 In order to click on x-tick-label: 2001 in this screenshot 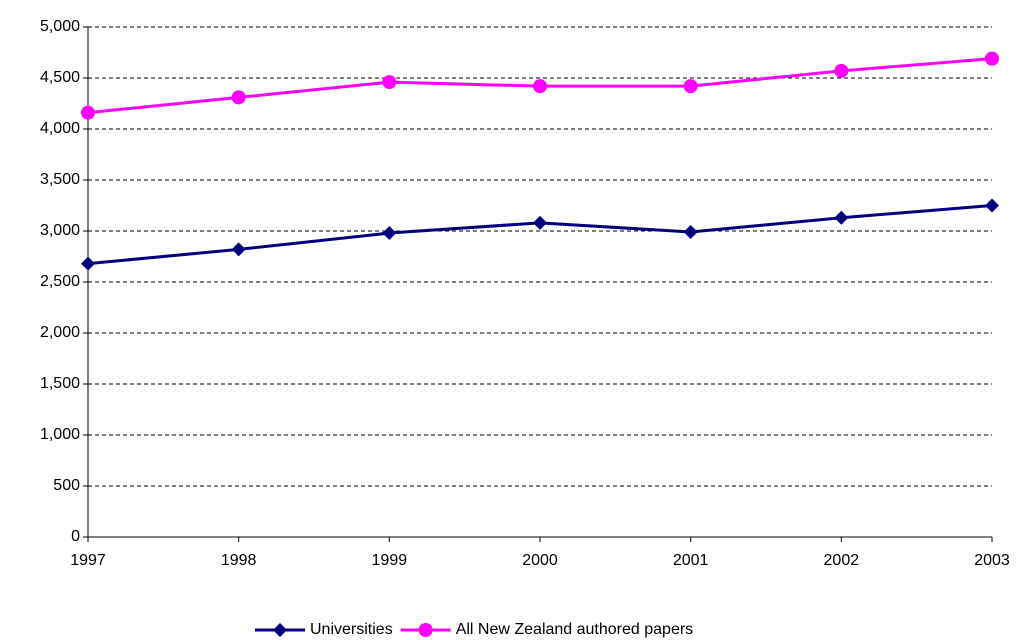, I will do `click(691, 560)`.